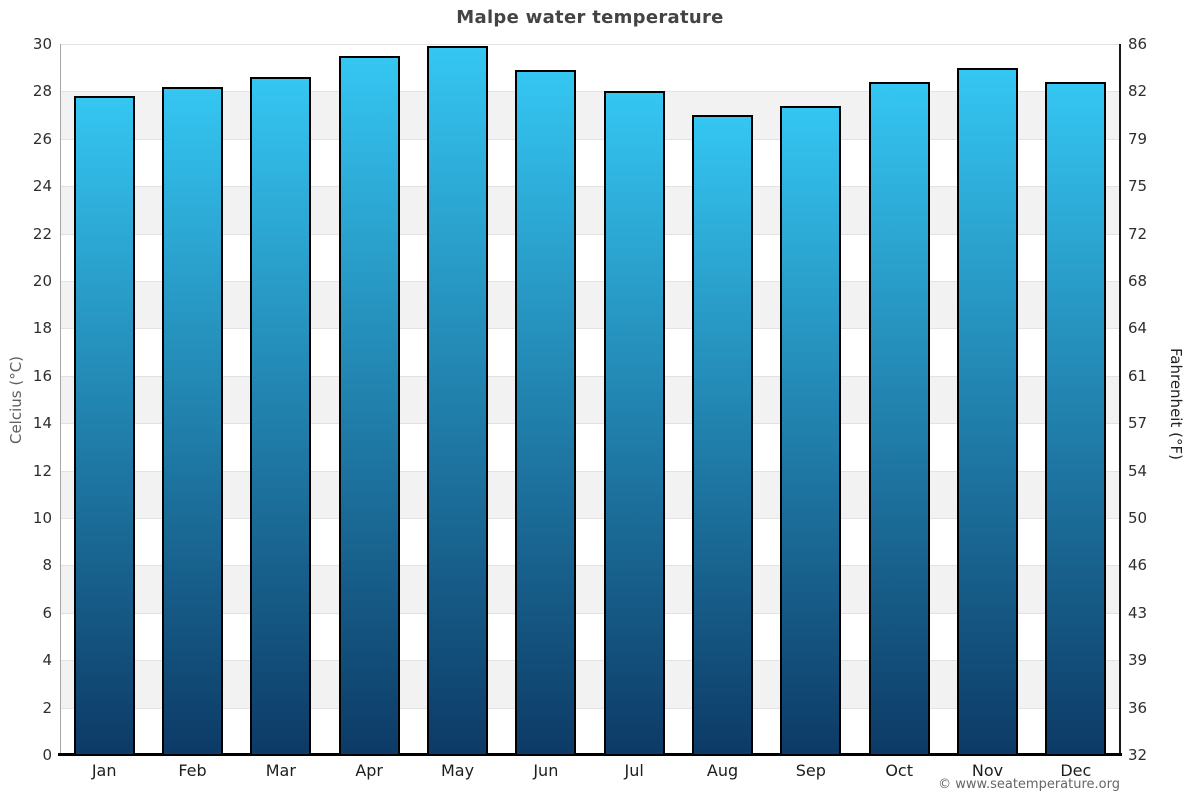 This screenshot has height=800, width=1200. What do you see at coordinates (42, 518) in the screenshot?
I see `celsius-tick-10: 10` at bounding box center [42, 518].